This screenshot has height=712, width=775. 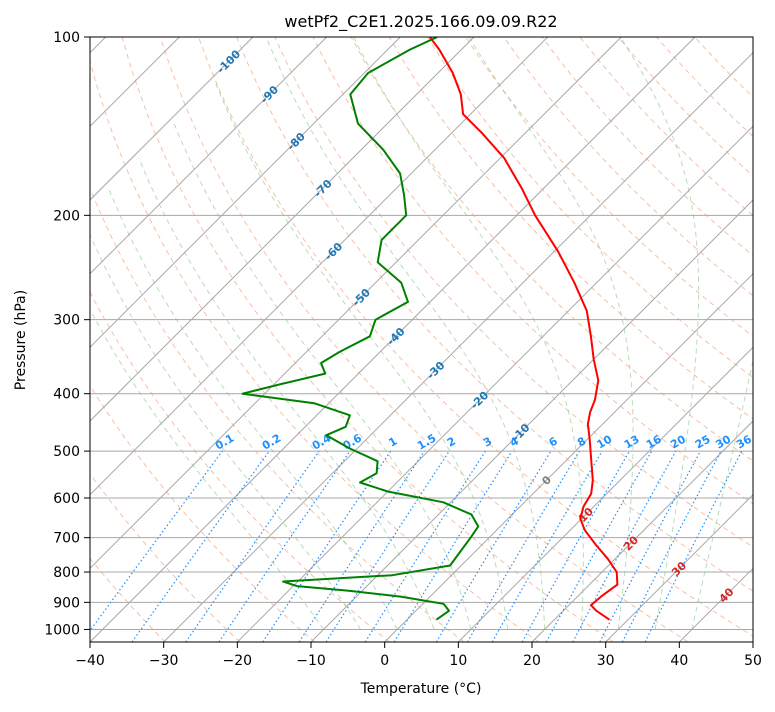 I want to click on x-tick-label: −20, so click(x=238, y=661).